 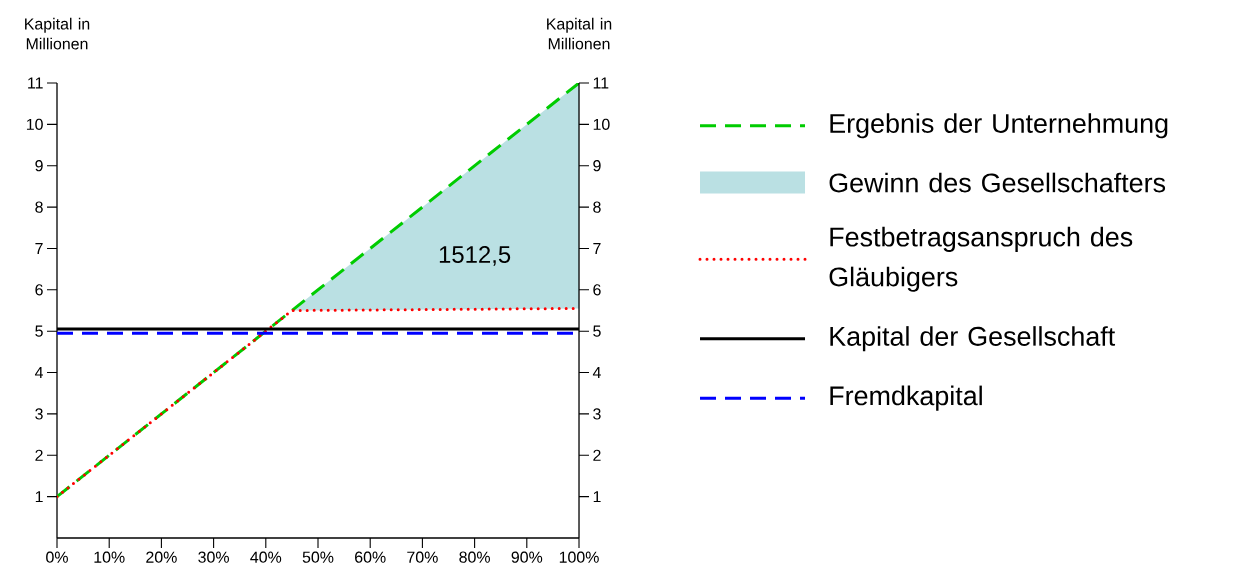 What do you see at coordinates (39, 497) in the screenshot?
I see `y-tick-label: 1` at bounding box center [39, 497].